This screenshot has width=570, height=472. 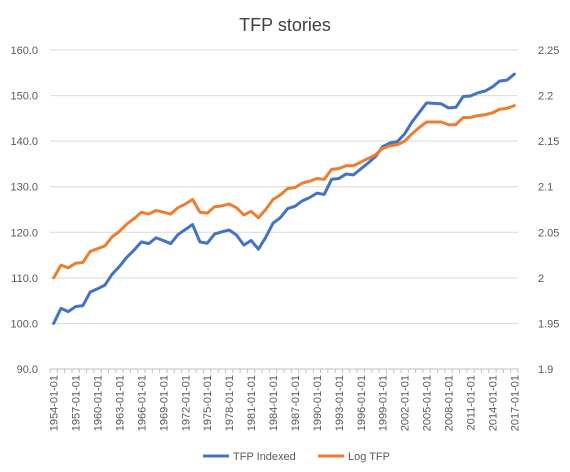 What do you see at coordinates (264, 457) in the screenshot?
I see `legend-label-tfp-indexed: TFP Indexed` at bounding box center [264, 457].